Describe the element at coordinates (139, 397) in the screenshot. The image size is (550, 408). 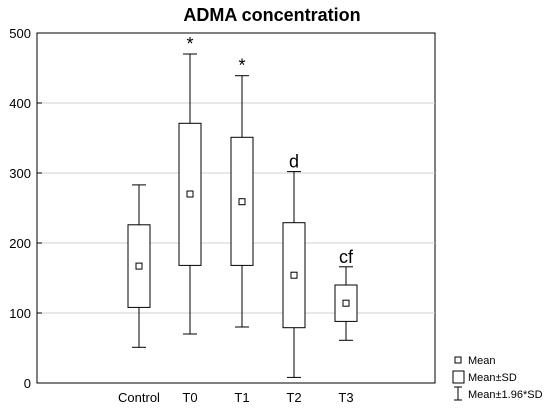
I see `x-tick-label-Control: Control` at that location.